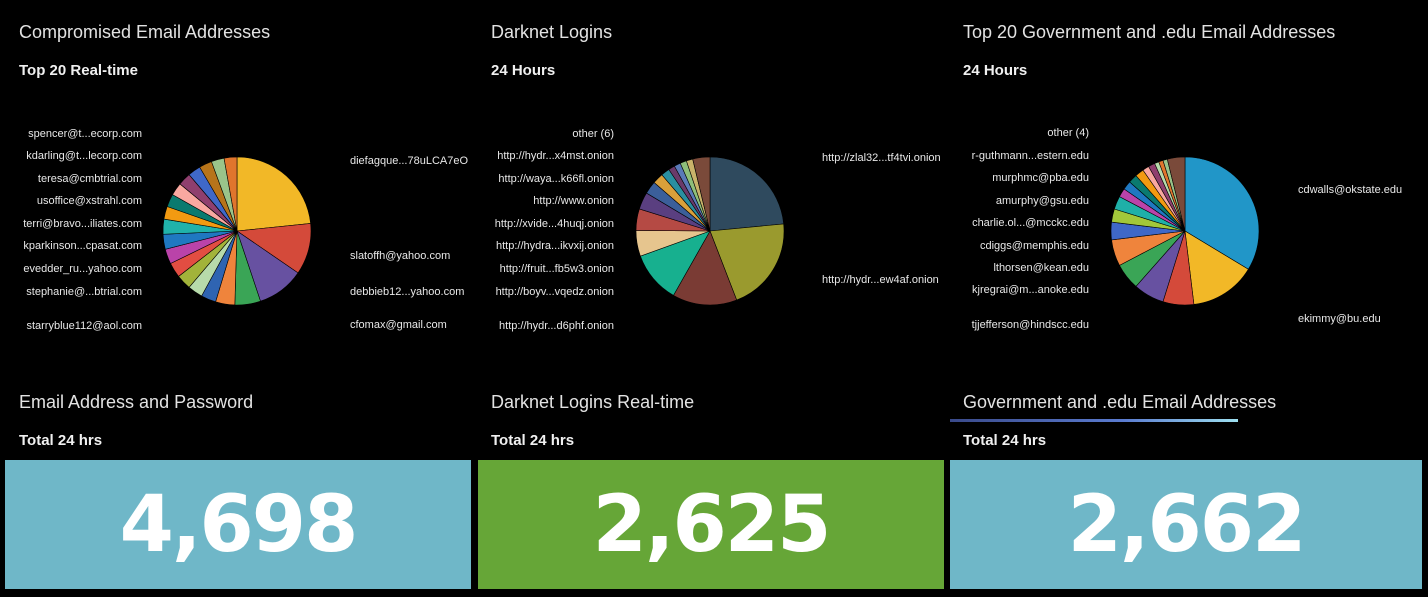  What do you see at coordinates (554, 292) in the screenshot?
I see `pie-label: http://boyv...vqedz.onion` at bounding box center [554, 292].